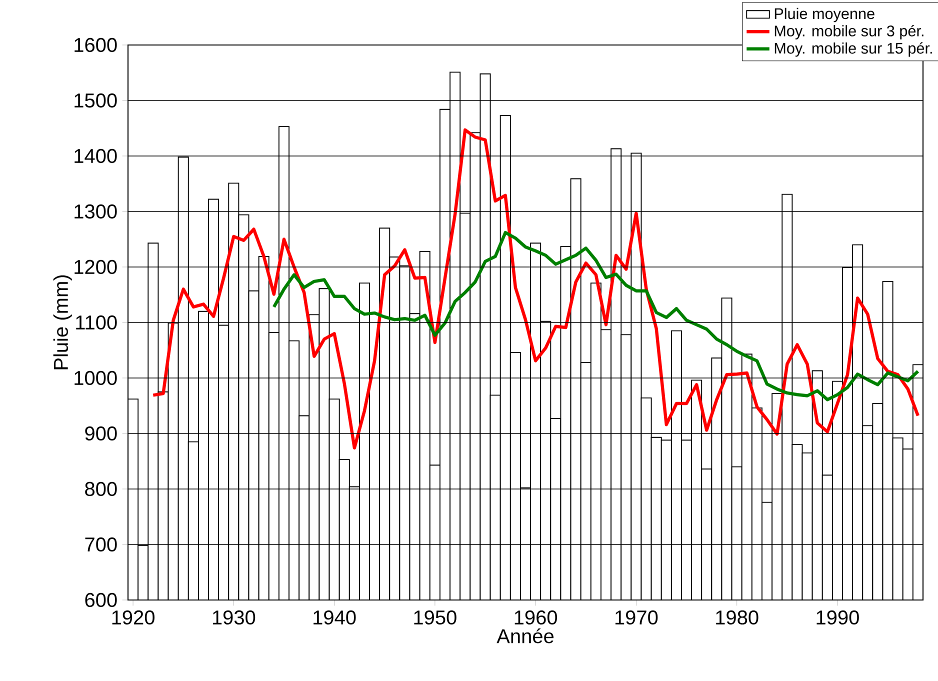 The height and width of the screenshot is (681, 938). Describe the element at coordinates (837, 617) in the screenshot. I see `x-tick-label: 1990` at that location.